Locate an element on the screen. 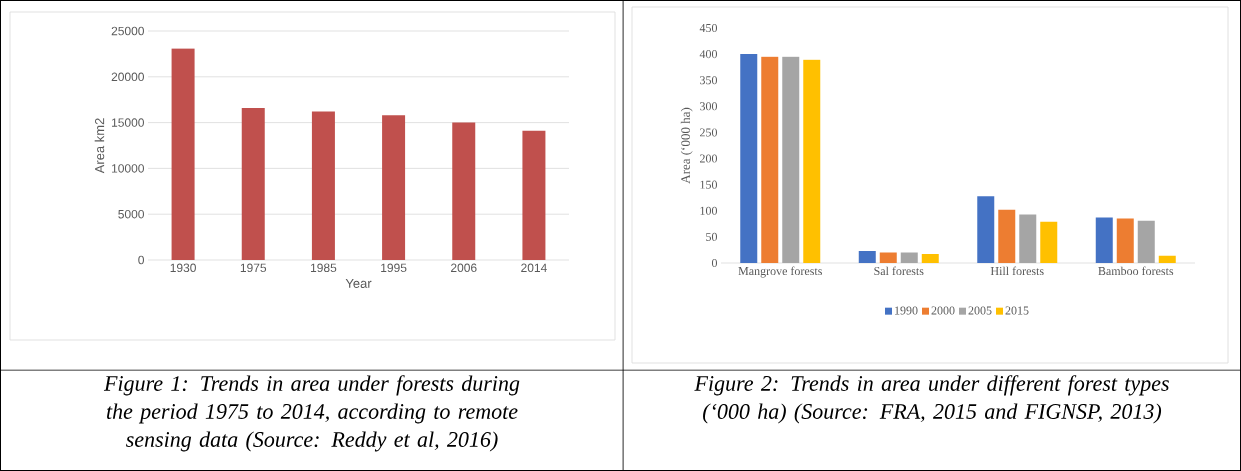  y-axis-title: Area km2 is located at coordinates (99, 146).